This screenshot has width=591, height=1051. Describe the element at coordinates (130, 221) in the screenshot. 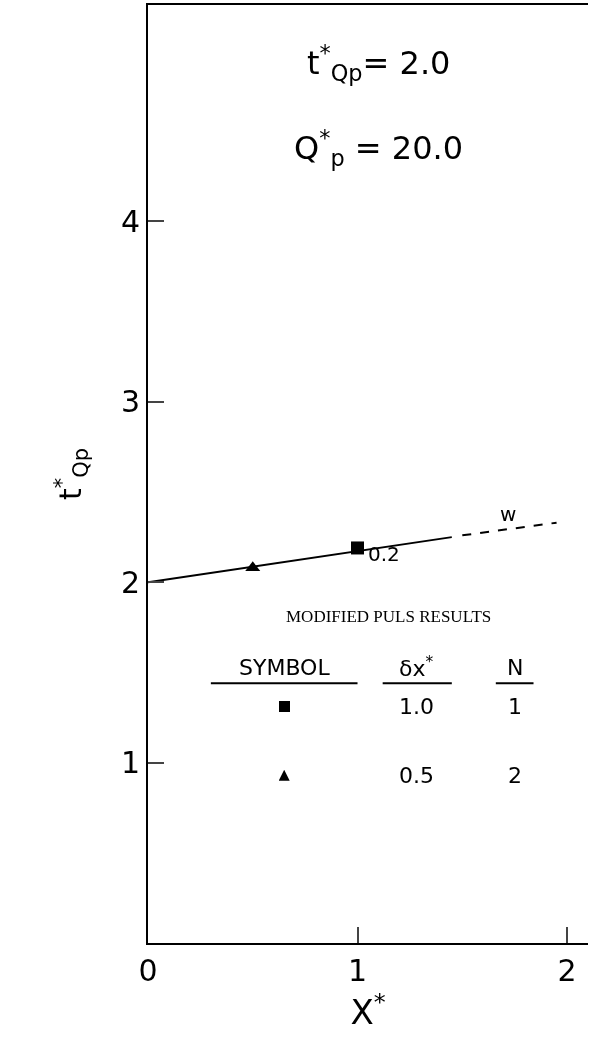

I see `y-tick-label: 4` at that location.